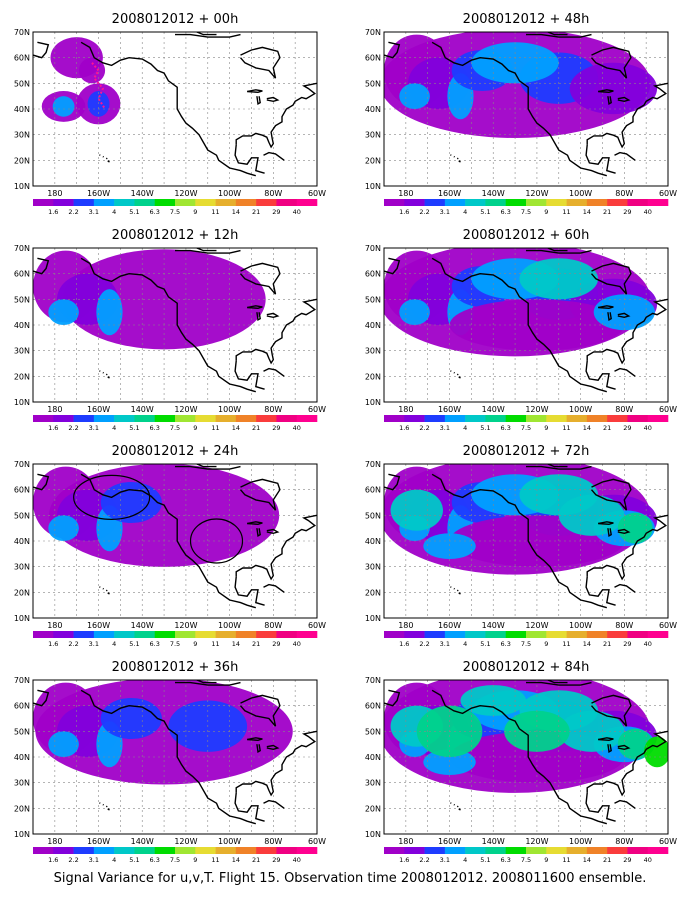 The width and height of the screenshot is (700, 900). I want to click on colorbar-level: 6.3, so click(506, 212).